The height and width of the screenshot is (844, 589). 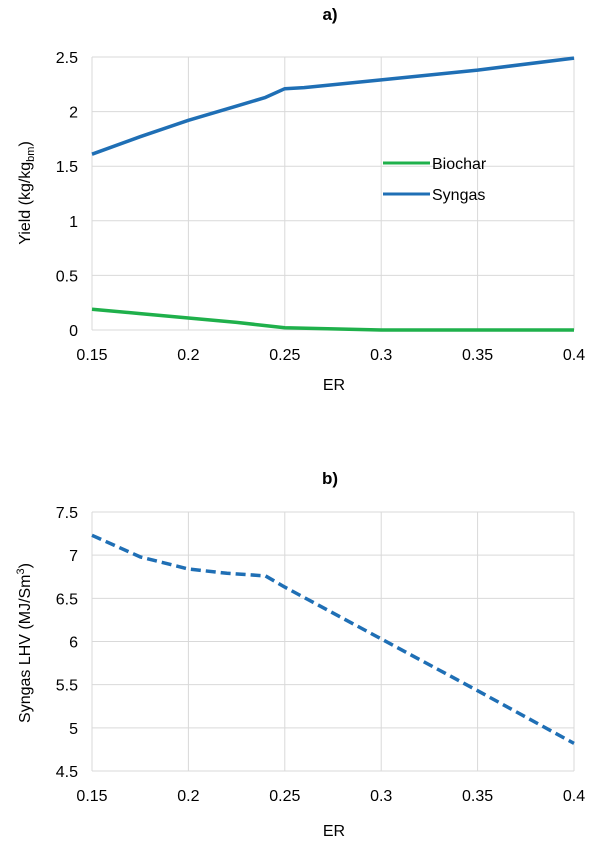 I want to click on b-x-tick-label: 0.2, so click(x=188, y=796).